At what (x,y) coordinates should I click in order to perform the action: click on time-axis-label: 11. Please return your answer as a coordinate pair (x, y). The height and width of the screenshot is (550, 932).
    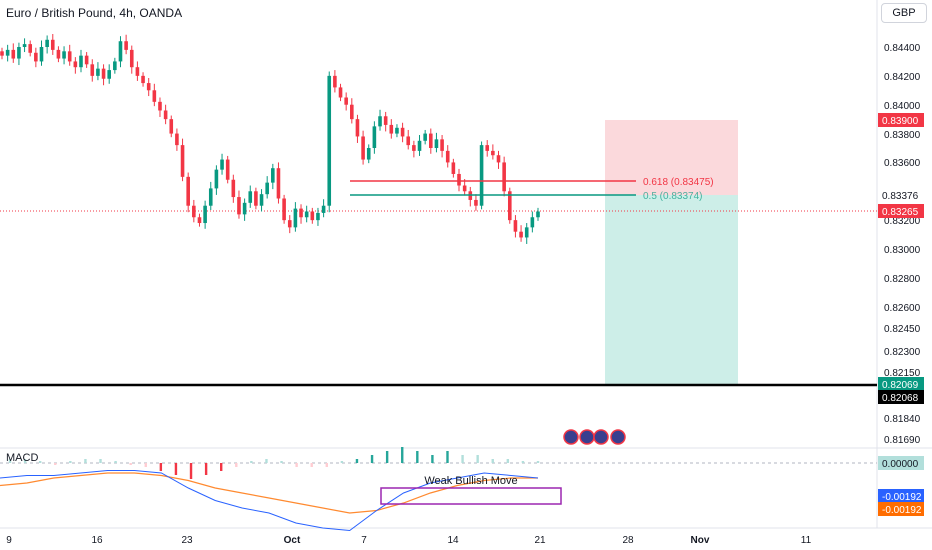
    Looking at the image, I should click on (806, 540).